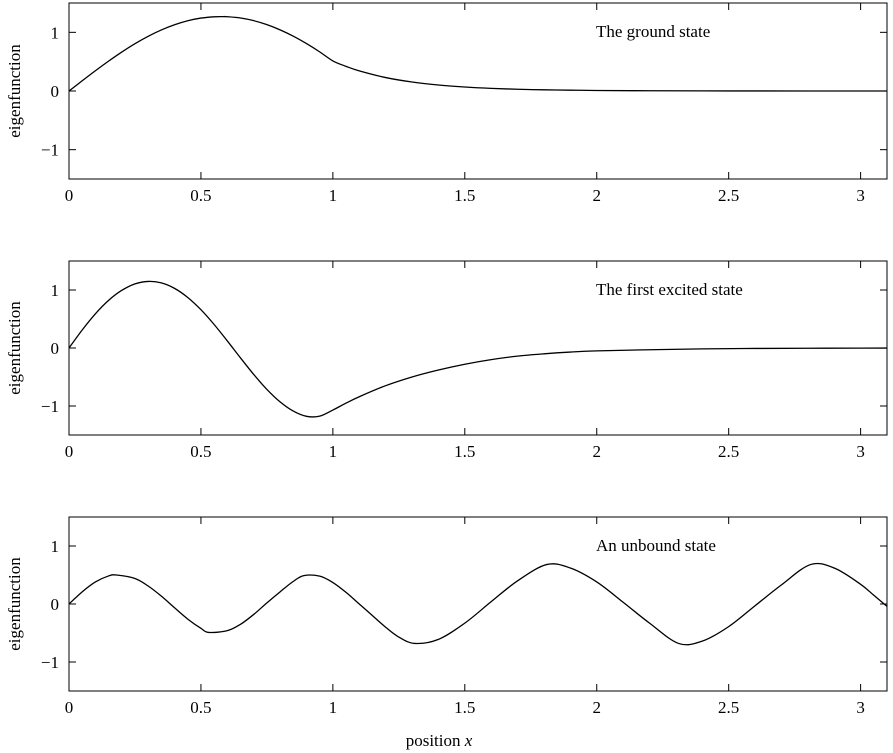  Describe the element at coordinates (468, 740) in the screenshot. I see `x-axis-label-variable: x` at that location.